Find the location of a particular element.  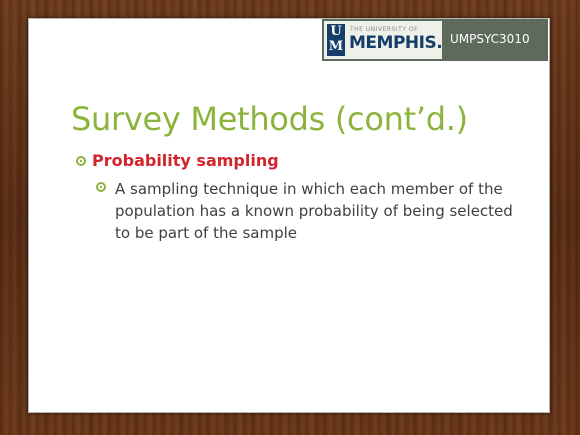

bullet-item: Probability sampling is located at coordinates (177, 160).